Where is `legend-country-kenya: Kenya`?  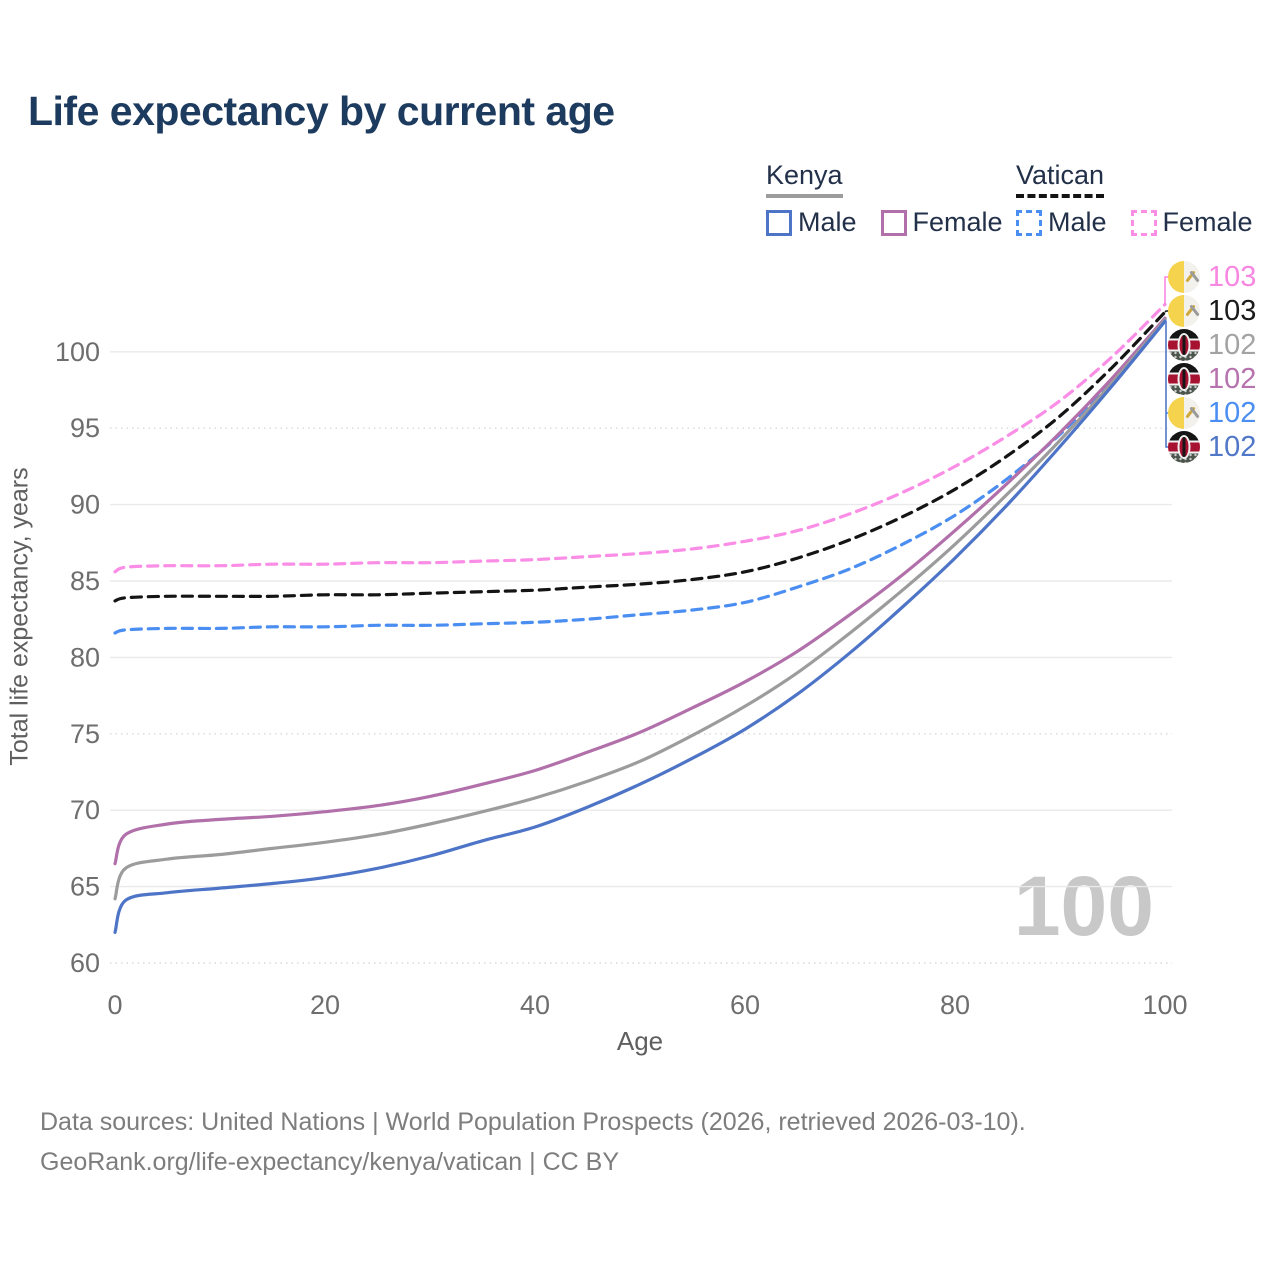
legend-country-kenya: Kenya is located at coordinates (804, 179).